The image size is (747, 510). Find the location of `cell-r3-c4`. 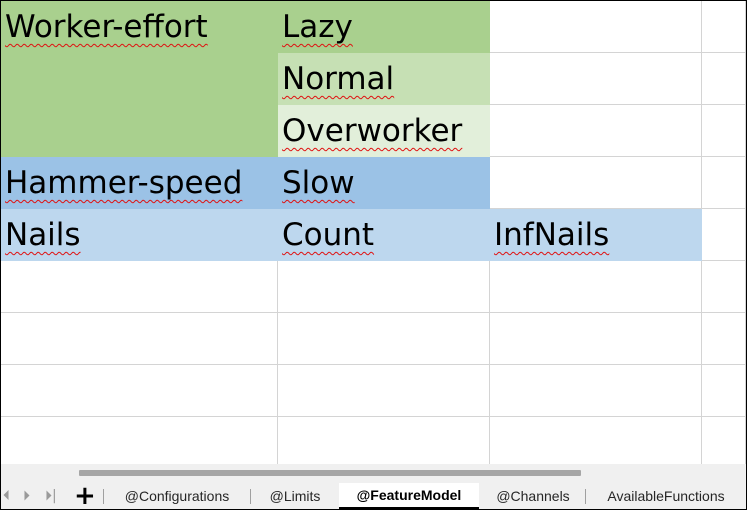

cell-r3-c4 is located at coordinates (724, 131).